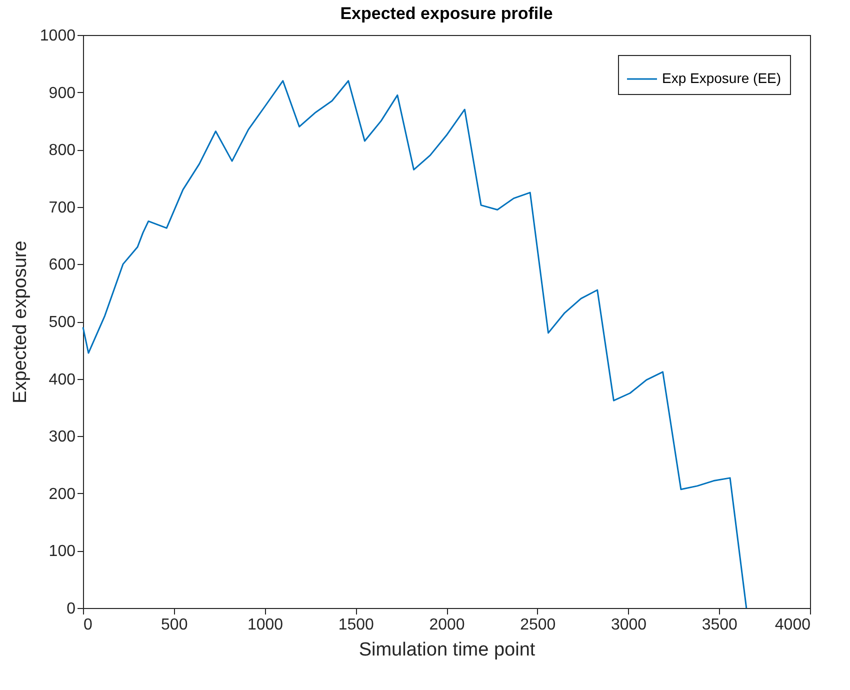  Describe the element at coordinates (71, 609) in the screenshot. I see `y-tick-label: 0` at that location.